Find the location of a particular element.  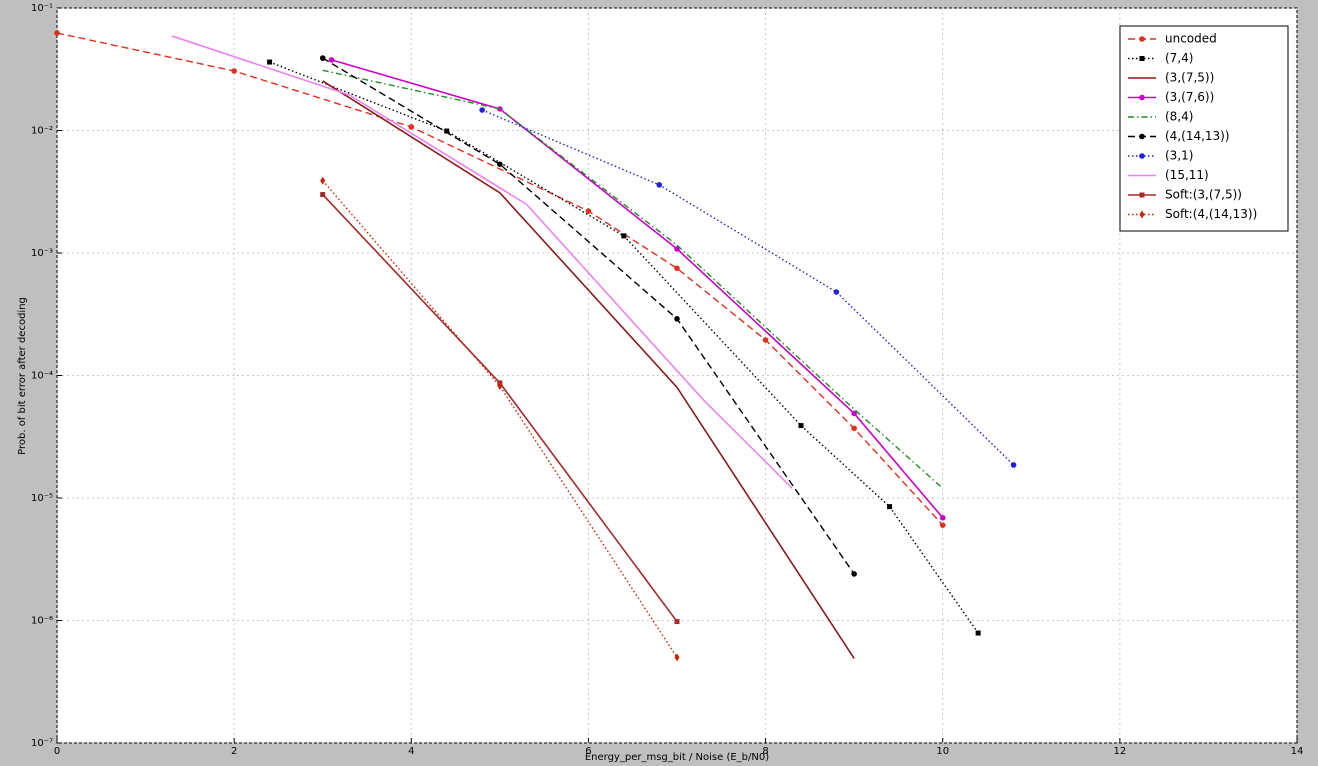

x-tick-label: 10 is located at coordinates (942, 751).